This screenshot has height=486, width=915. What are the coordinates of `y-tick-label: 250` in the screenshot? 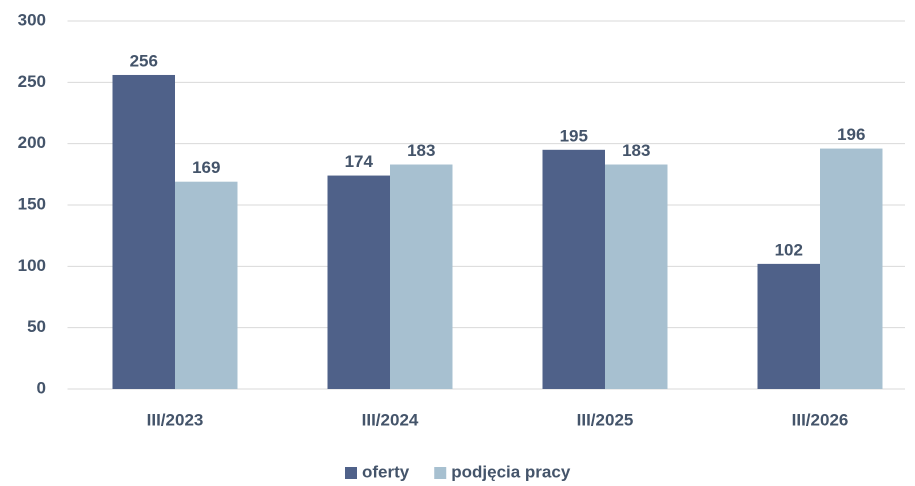 It's located at (32, 81).